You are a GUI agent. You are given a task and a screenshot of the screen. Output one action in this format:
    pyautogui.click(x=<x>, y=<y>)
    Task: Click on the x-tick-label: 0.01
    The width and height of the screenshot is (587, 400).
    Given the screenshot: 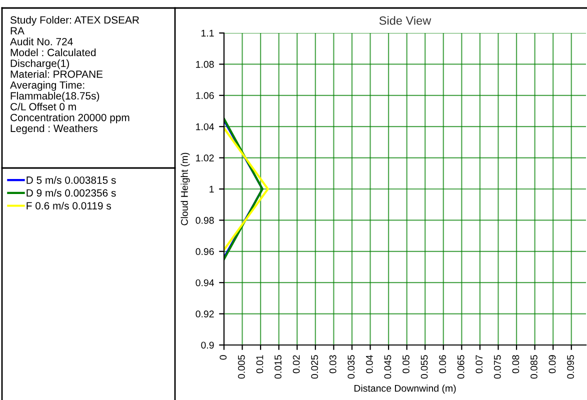 What is the action you would take?
    pyautogui.click(x=260, y=364)
    